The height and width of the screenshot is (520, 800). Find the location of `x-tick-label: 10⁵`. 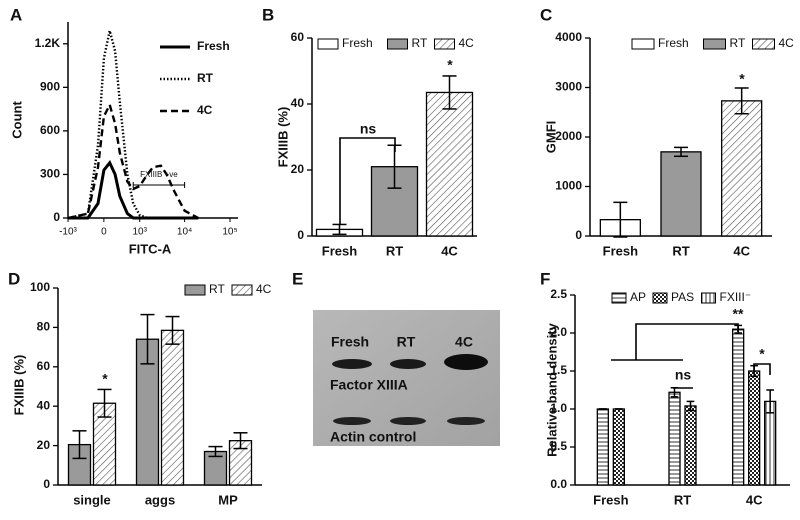

x-tick-label: 10⁵ is located at coordinates (229, 232).